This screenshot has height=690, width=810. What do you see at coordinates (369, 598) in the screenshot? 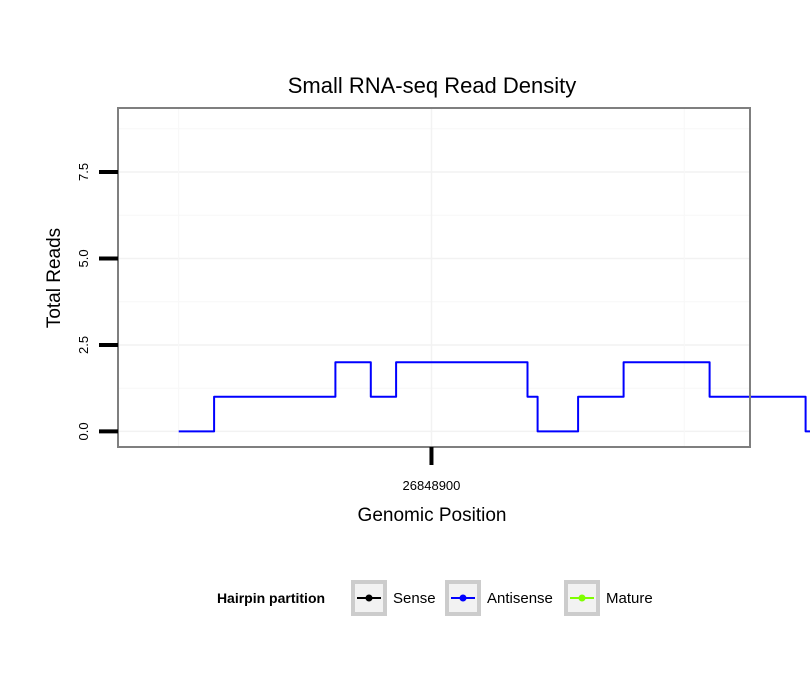
I see `legend-dot-sense` at bounding box center [369, 598].